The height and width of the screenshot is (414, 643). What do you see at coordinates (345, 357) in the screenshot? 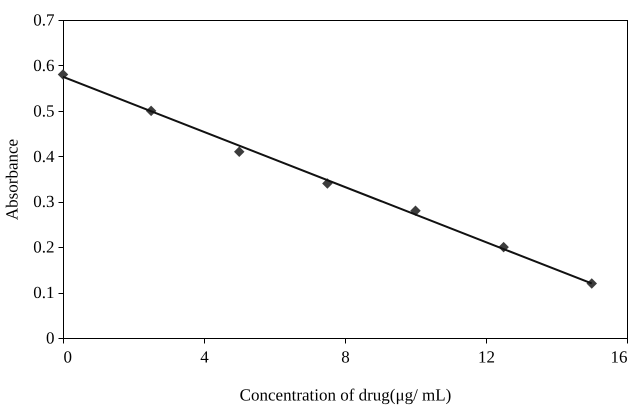
I see `x-tick-label: 8` at bounding box center [345, 357].